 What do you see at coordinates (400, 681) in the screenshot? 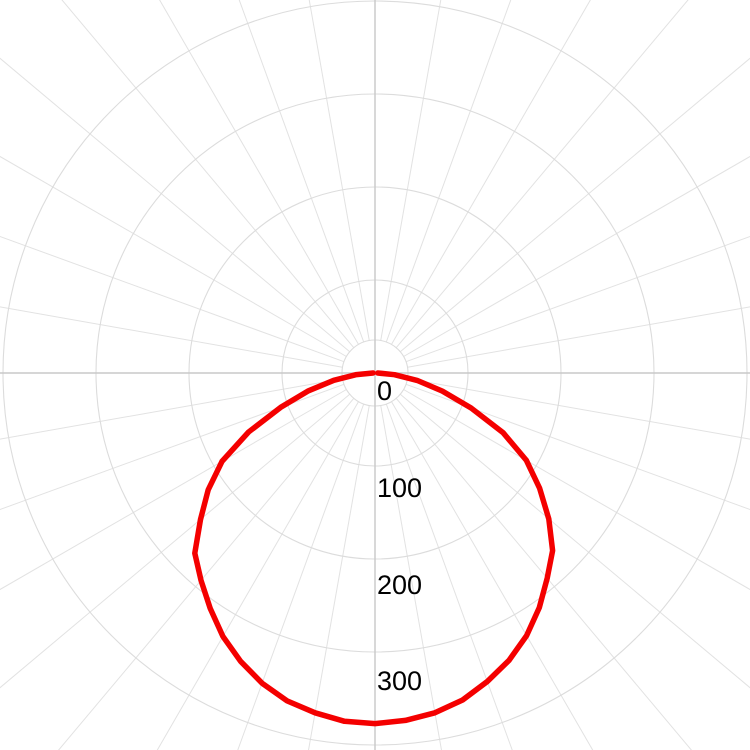
I see `ring-label-300: 300` at bounding box center [400, 681].